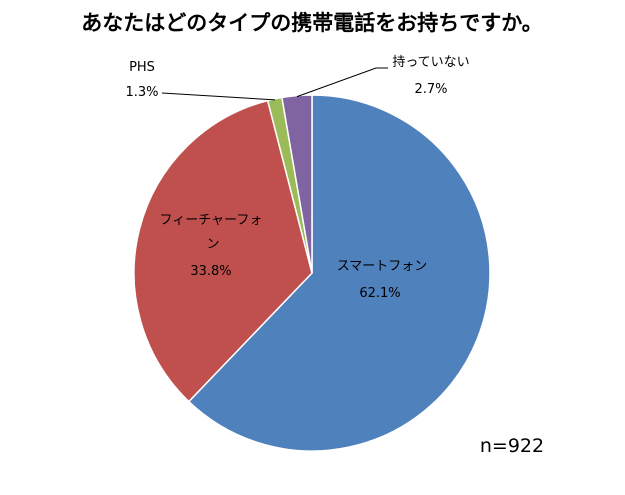  I want to click on slice-label-feature-phone-line2: ン, so click(212, 244).